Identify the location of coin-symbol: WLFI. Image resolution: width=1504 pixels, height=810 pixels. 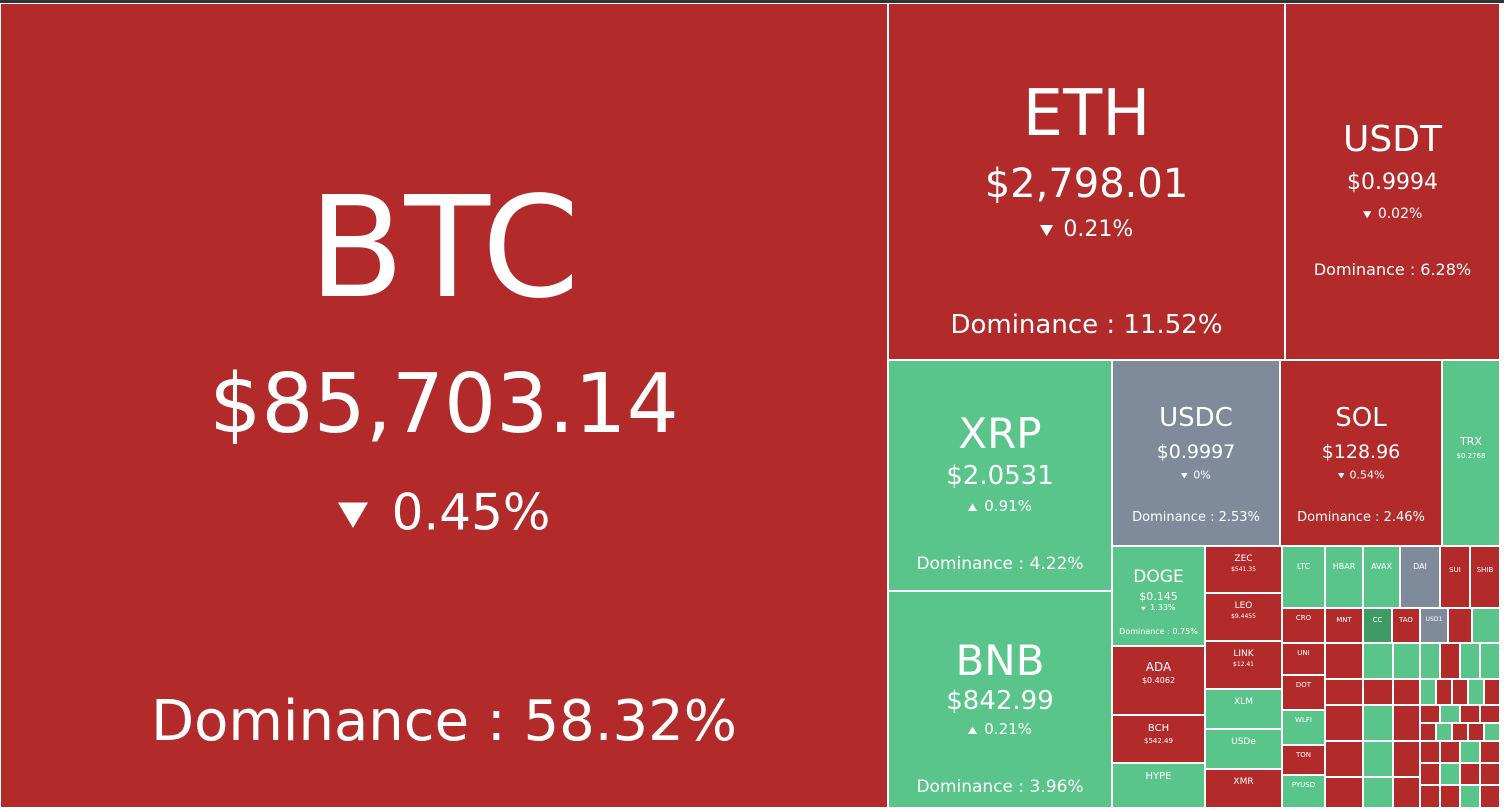
(1303, 720).